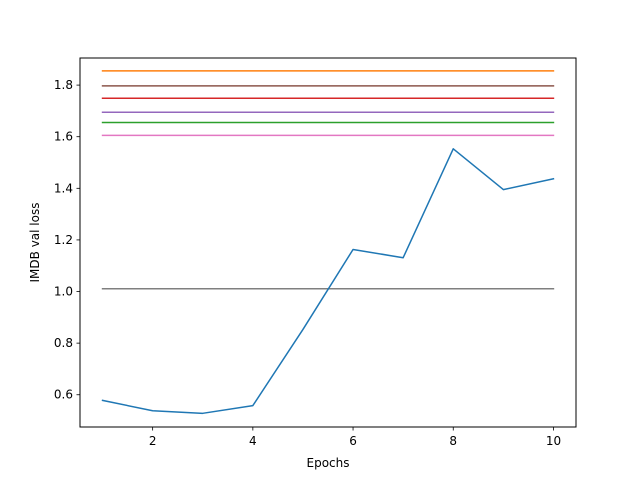 Image resolution: width=640 pixels, height=480 pixels. What do you see at coordinates (63, 137) in the screenshot?
I see `y-tick-label: 1.6` at bounding box center [63, 137].